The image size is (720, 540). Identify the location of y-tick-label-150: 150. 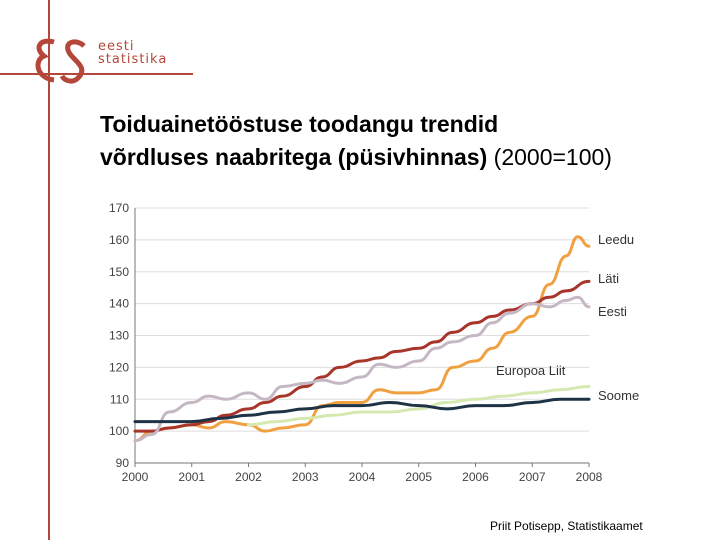
(119, 272).